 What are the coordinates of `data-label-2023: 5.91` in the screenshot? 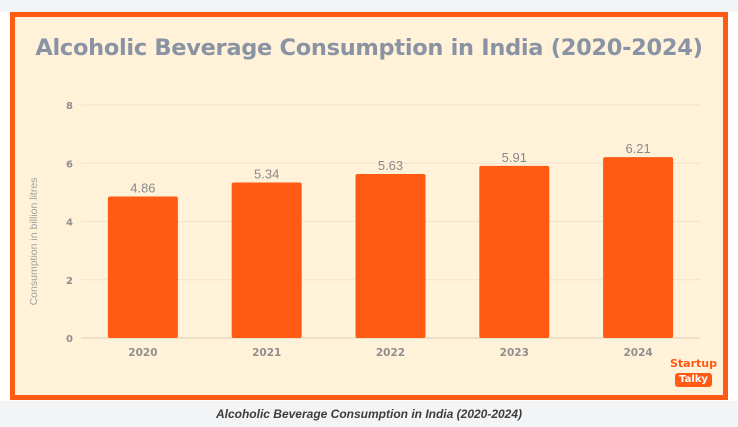 It's located at (514, 157).